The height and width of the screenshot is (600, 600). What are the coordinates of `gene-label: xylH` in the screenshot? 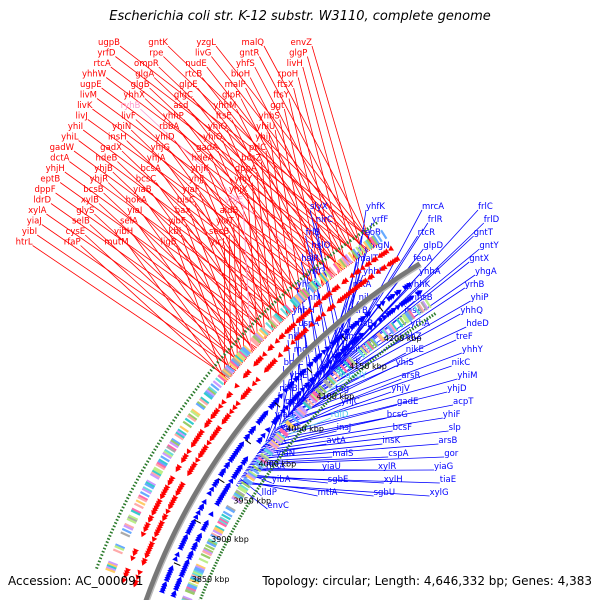 It's located at (393, 480).